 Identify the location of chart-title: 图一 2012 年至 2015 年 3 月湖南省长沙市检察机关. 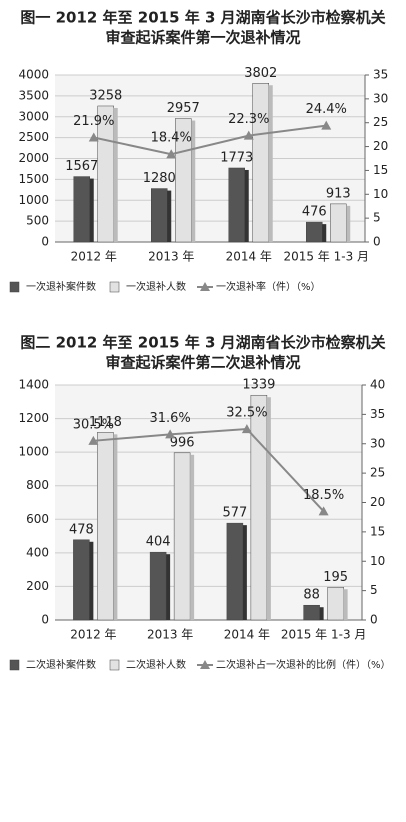
(202, 18).